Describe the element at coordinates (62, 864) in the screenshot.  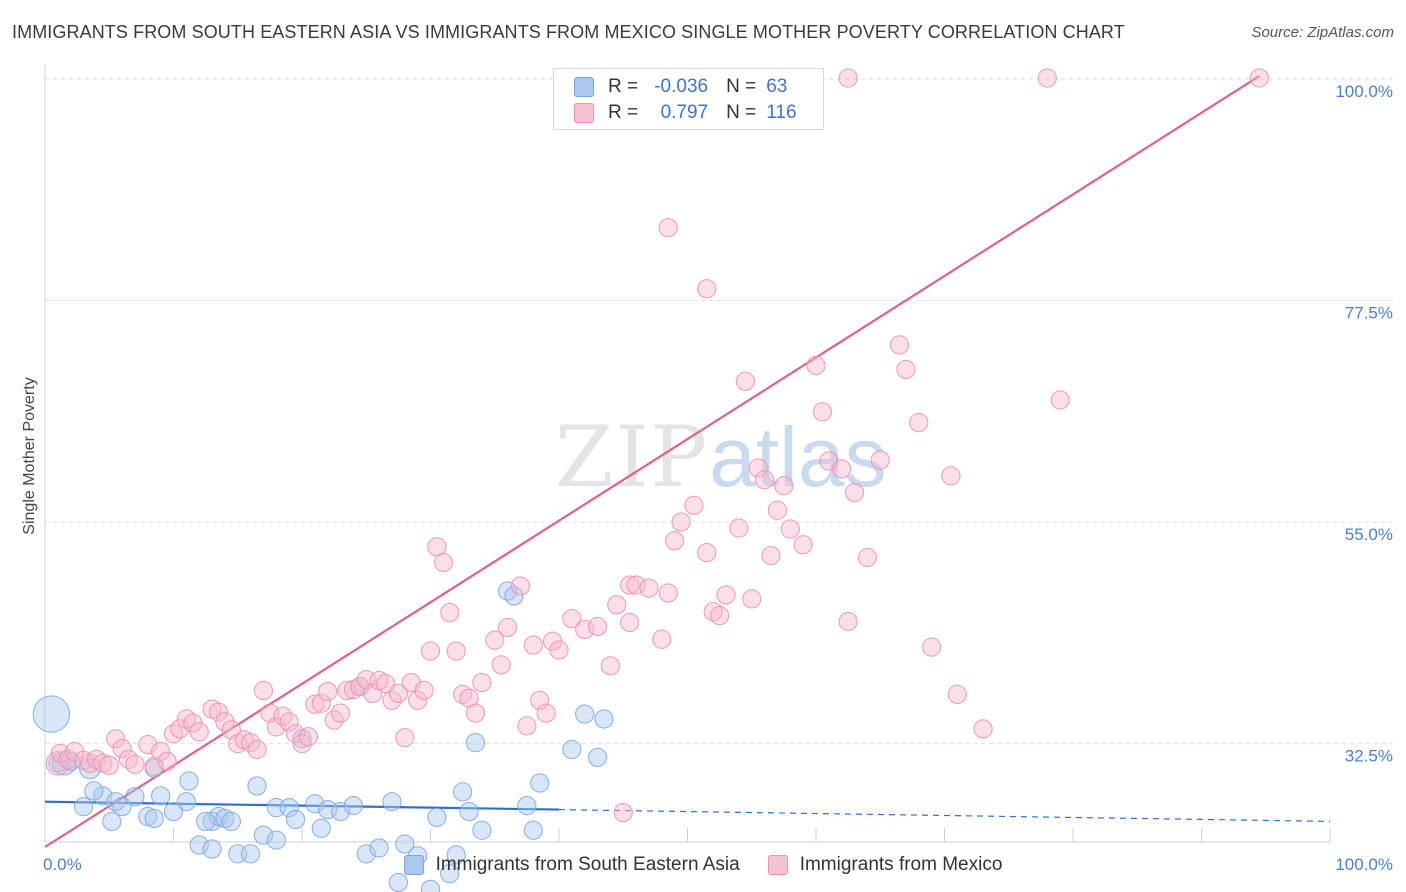
I see `x-tick-label: 0.0%` at that location.